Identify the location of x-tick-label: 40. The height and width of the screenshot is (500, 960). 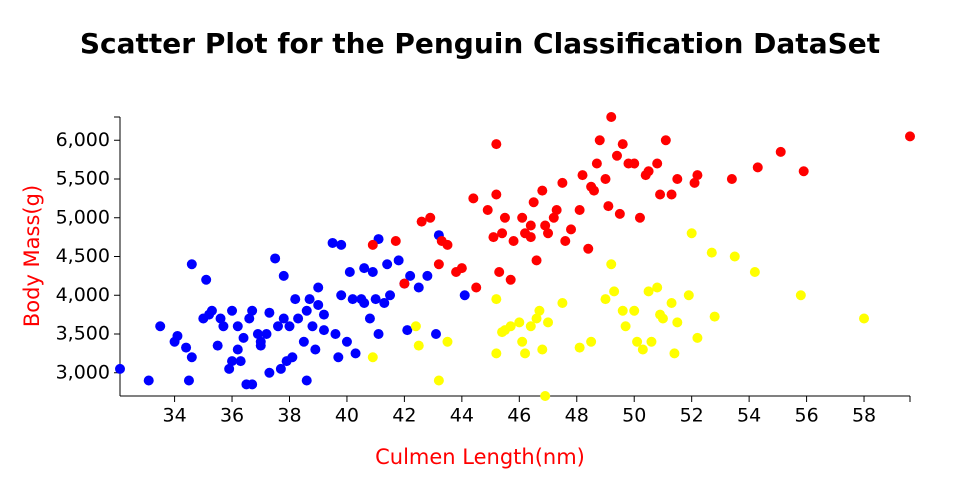
(347, 416).